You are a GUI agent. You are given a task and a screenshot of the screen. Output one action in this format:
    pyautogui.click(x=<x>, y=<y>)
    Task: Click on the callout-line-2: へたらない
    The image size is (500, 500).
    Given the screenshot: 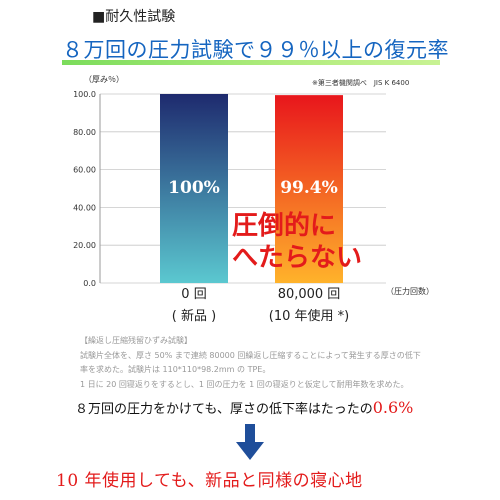 What is the action you would take?
    pyautogui.click(x=297, y=258)
    